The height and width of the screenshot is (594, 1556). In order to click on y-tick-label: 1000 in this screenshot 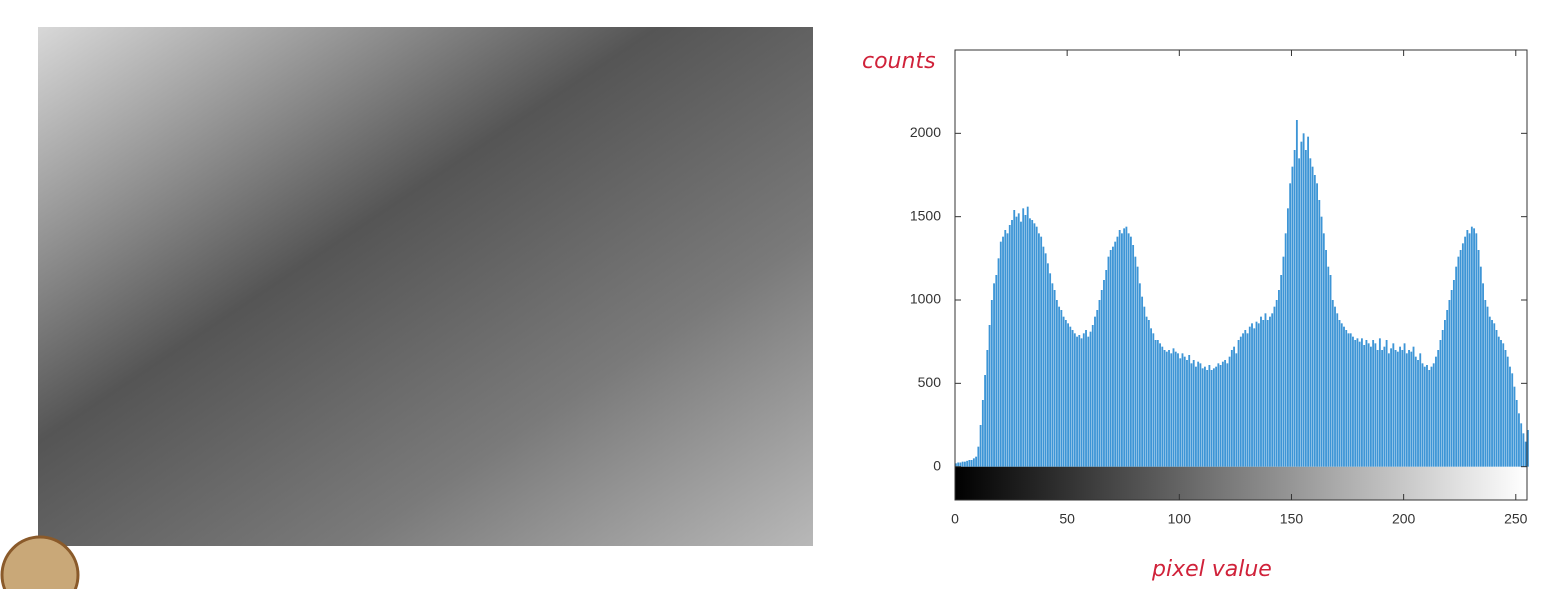, I will do `click(925, 299)`.